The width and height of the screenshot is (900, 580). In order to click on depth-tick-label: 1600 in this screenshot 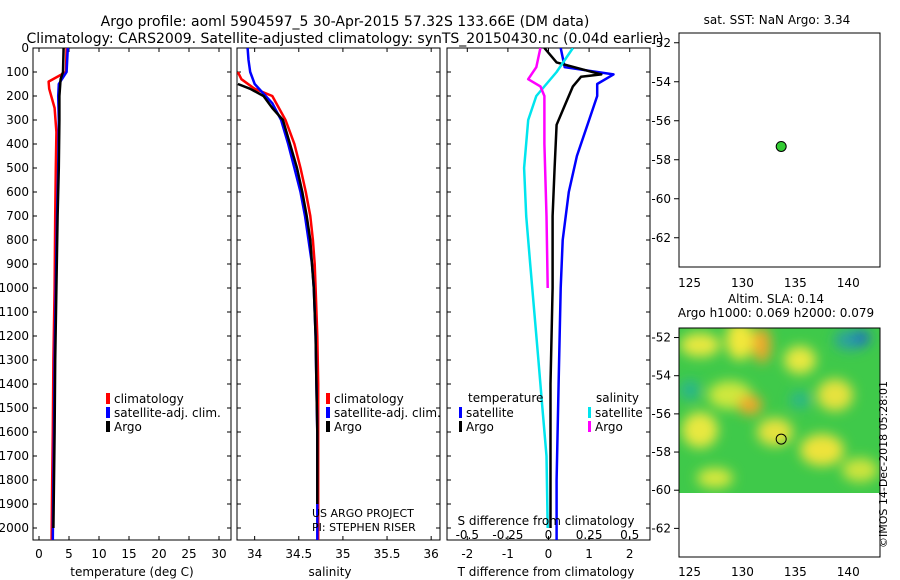, I will do `click(14, 432)`.